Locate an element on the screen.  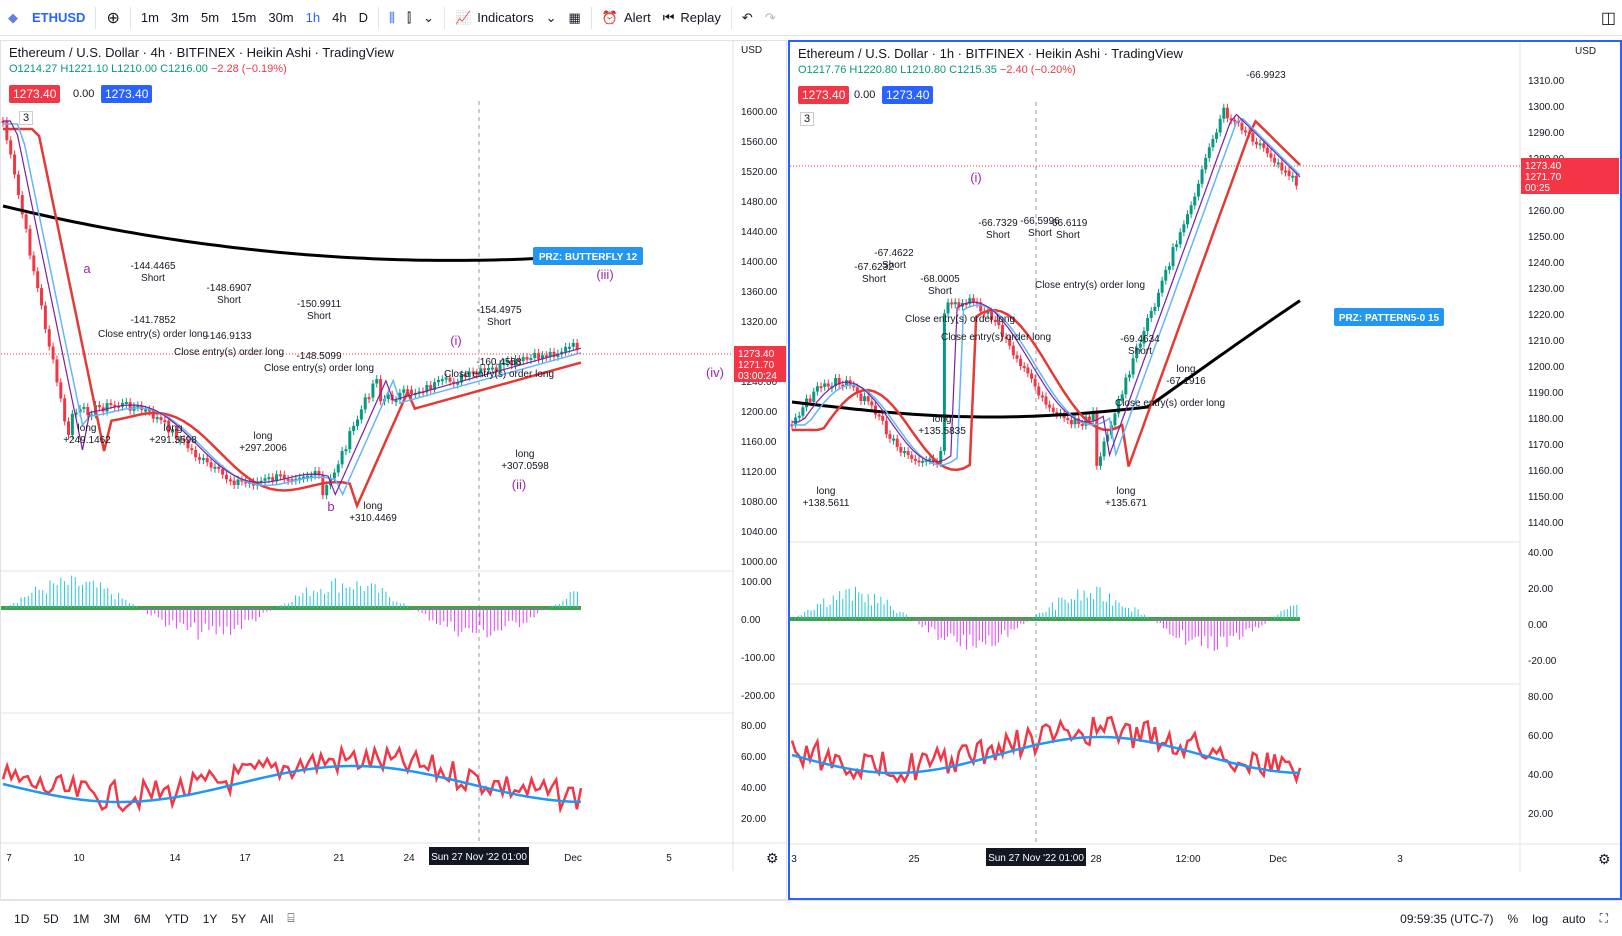
interval-3m: 3m is located at coordinates (179, 17).